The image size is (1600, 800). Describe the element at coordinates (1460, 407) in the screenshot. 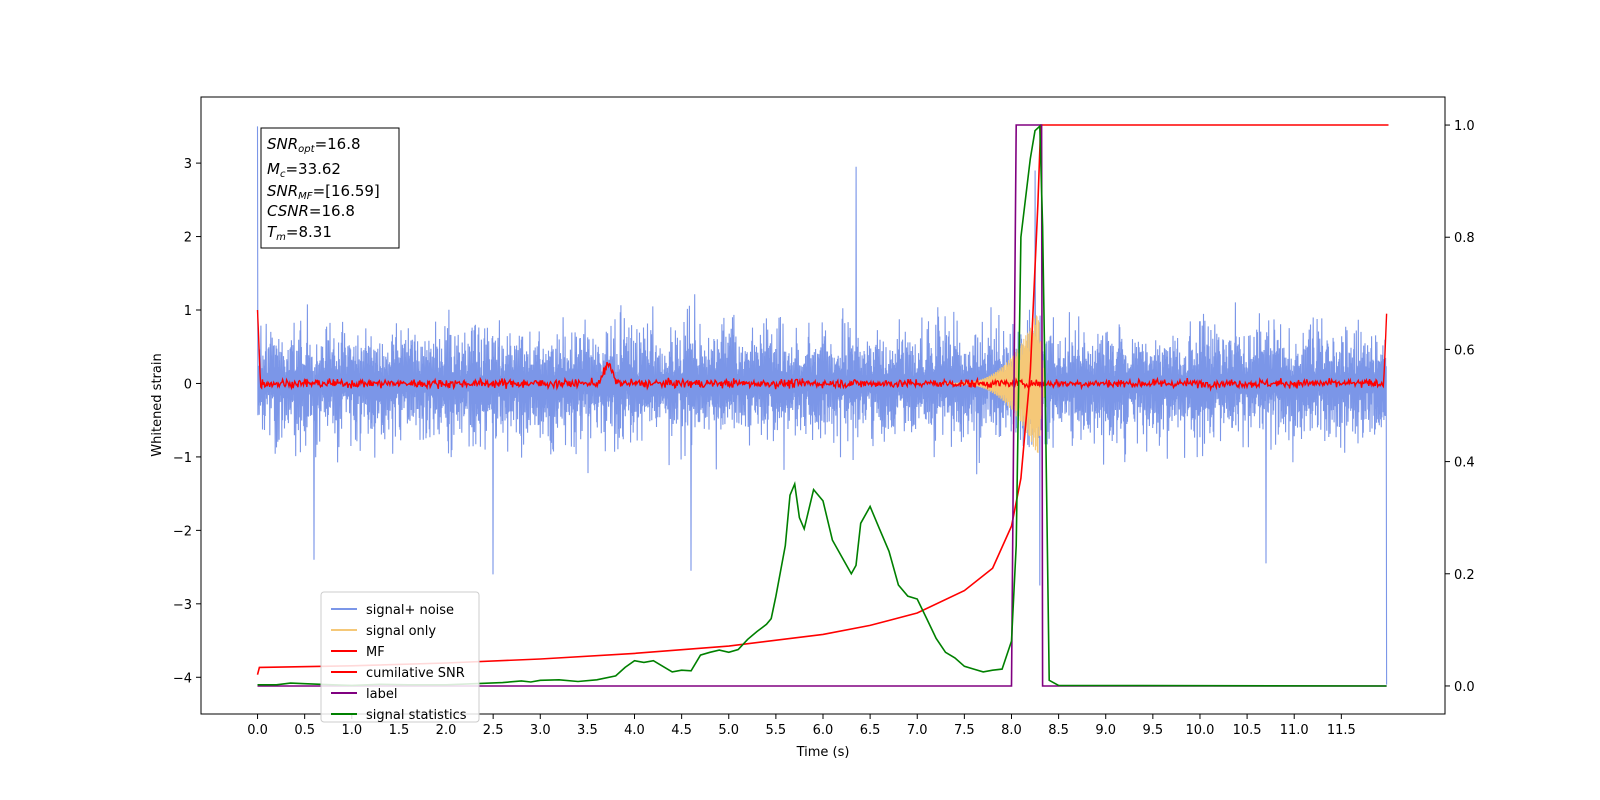

I see `y-axis-right: 1.0 0.8 0.6 0.4 0.2 0.0` at that location.